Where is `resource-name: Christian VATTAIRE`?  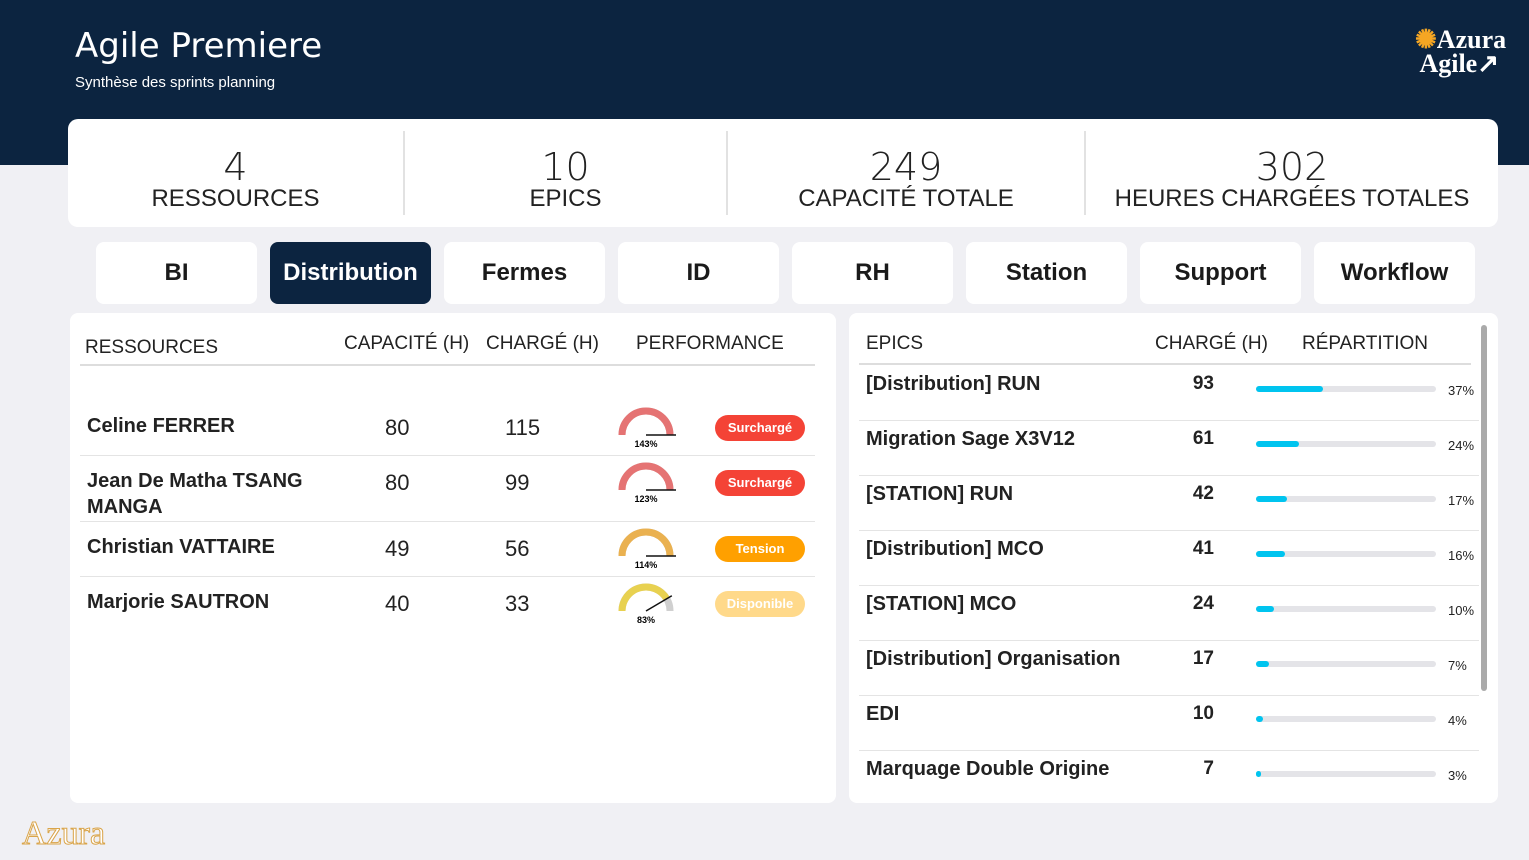
resource-name: Christian VATTAIRE is located at coordinates (181, 547).